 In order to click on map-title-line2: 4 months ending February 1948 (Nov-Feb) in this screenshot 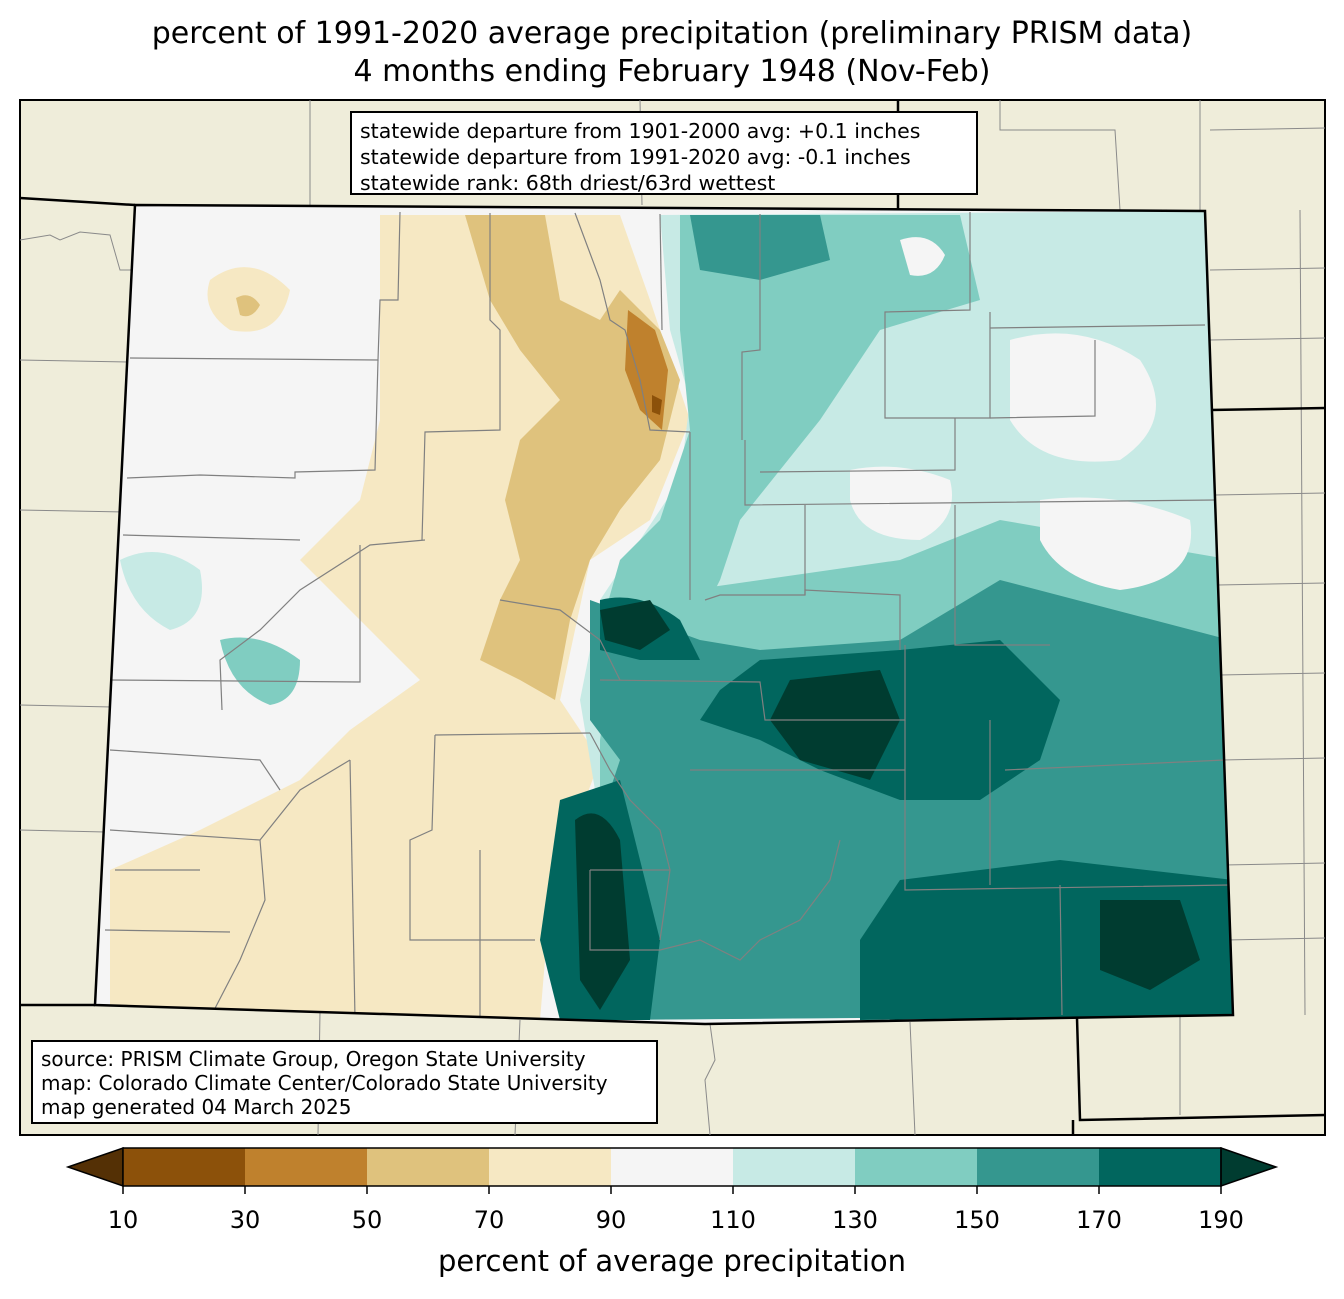, I will do `click(672, 71)`.